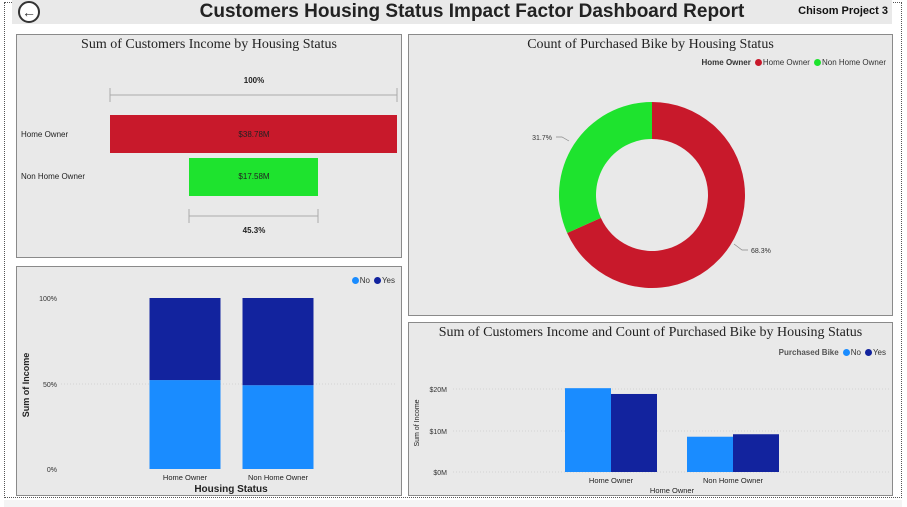 This screenshot has height=507, width=907. I want to click on funnel-value-label: $38.78M, so click(253, 134).